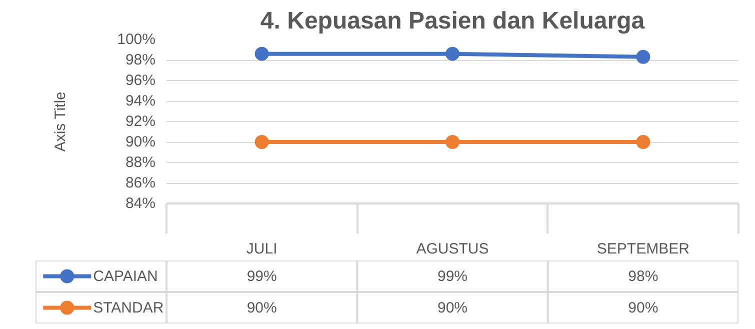  Describe the element at coordinates (140, 121) in the screenshot. I see `y-tick-label: 92%` at that location.